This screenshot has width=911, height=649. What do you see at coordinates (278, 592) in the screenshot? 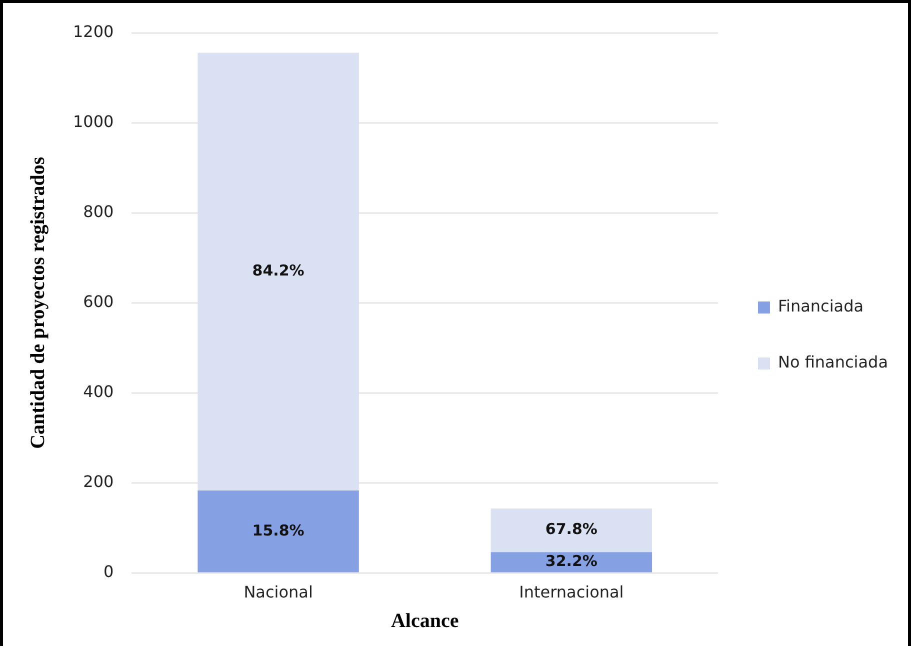
I see `x-tick-label: Nacional` at bounding box center [278, 592].